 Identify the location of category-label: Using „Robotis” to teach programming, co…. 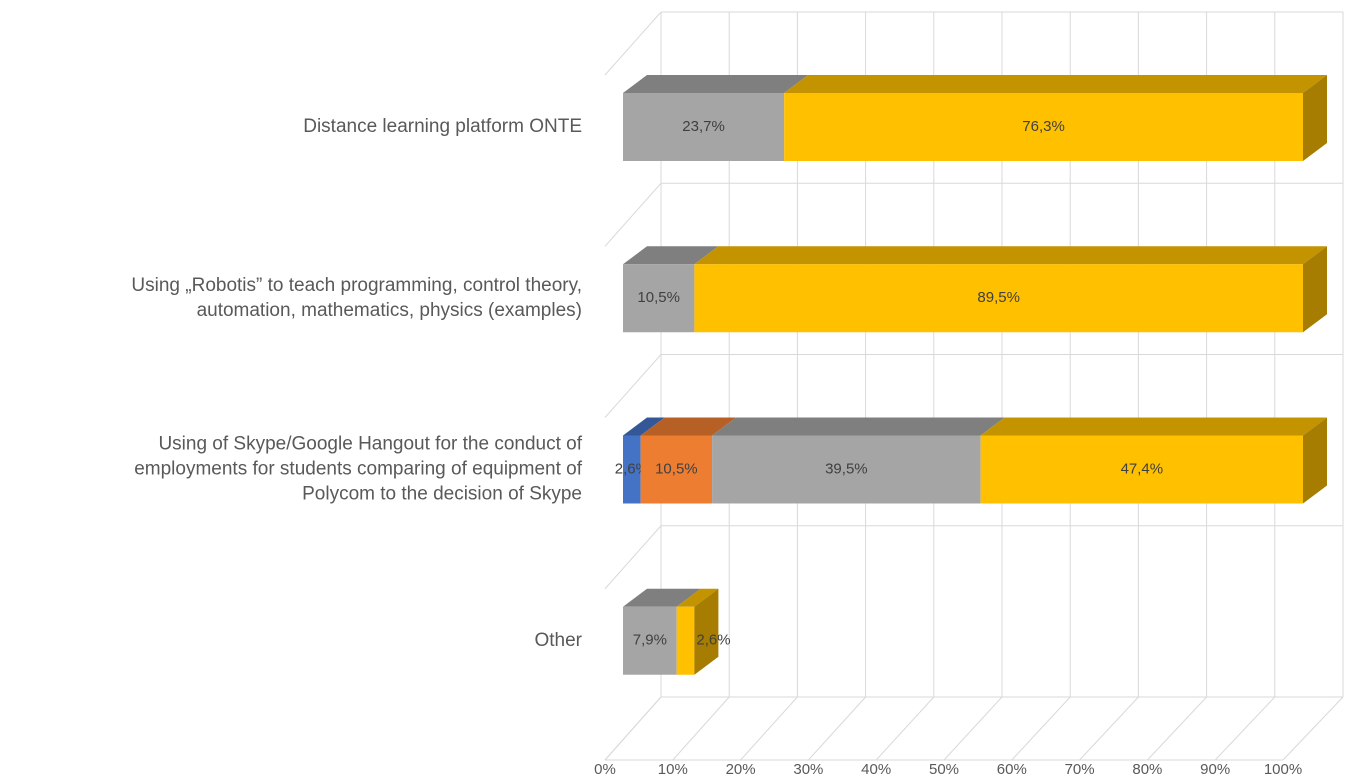
(356, 298).